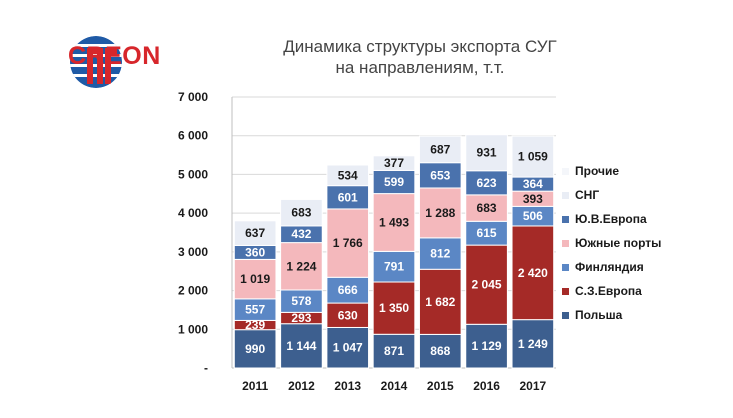 The height and width of the screenshot is (418, 733). I want to click on x-tick-label: 2015, so click(440, 386).